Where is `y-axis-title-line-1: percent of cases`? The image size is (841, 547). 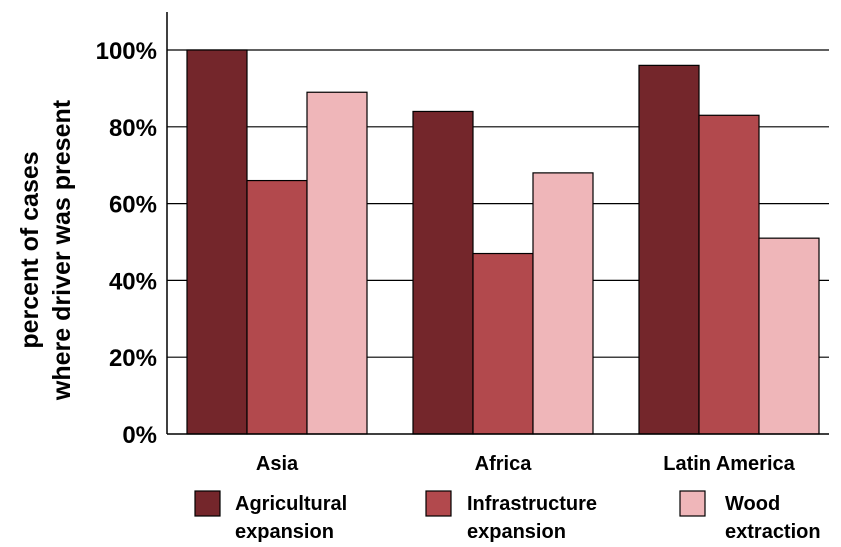 y-axis-title-line-1: percent of cases is located at coordinates (30, 249).